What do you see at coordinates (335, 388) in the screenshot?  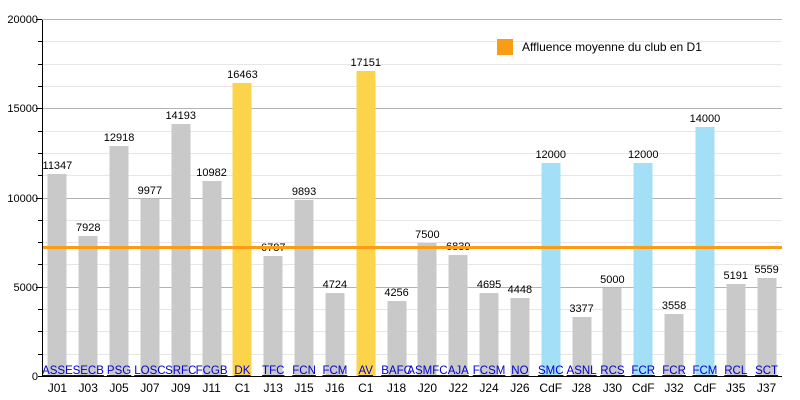 I see `round-label: J16` at bounding box center [335, 388].